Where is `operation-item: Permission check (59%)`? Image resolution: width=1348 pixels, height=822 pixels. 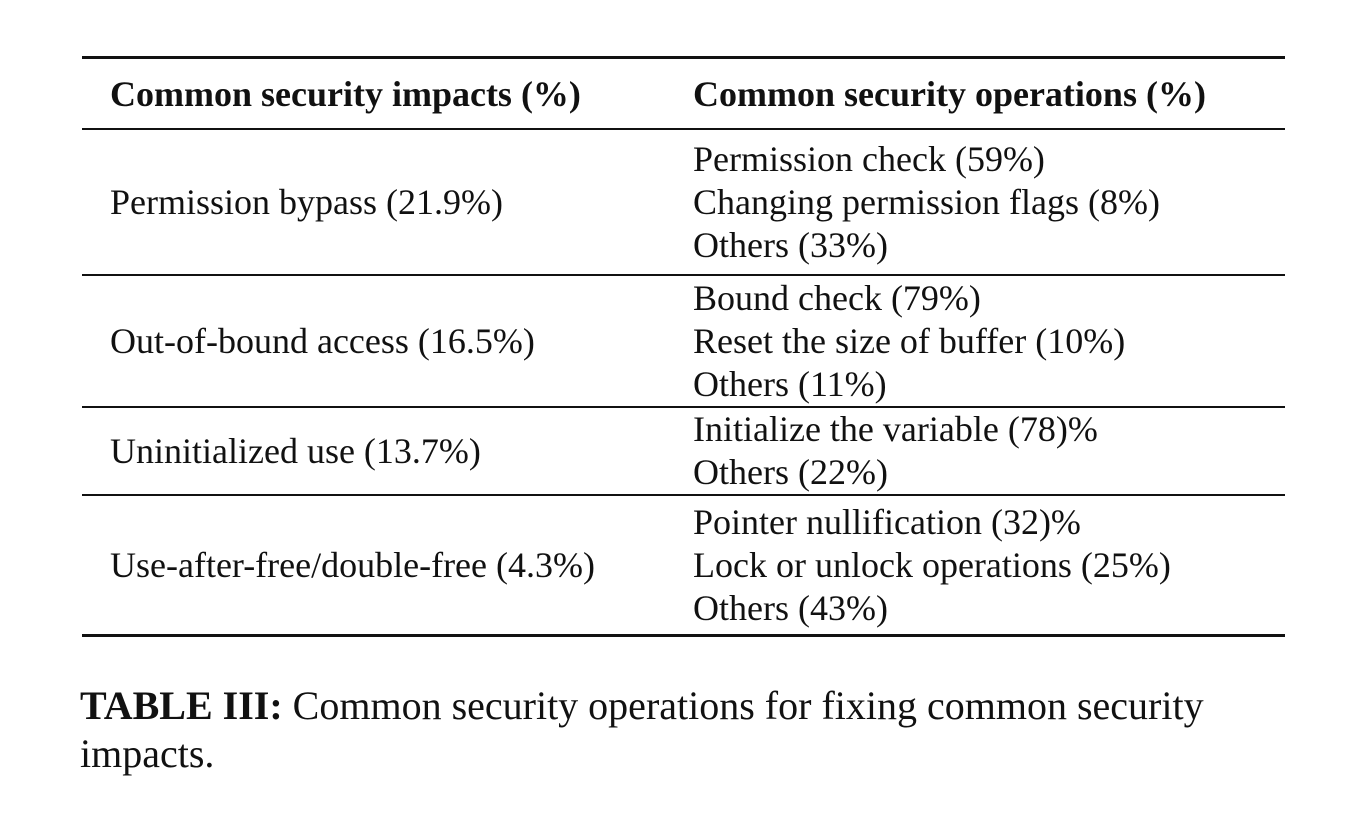 operation-item: Permission check (59%) is located at coordinates (869, 158).